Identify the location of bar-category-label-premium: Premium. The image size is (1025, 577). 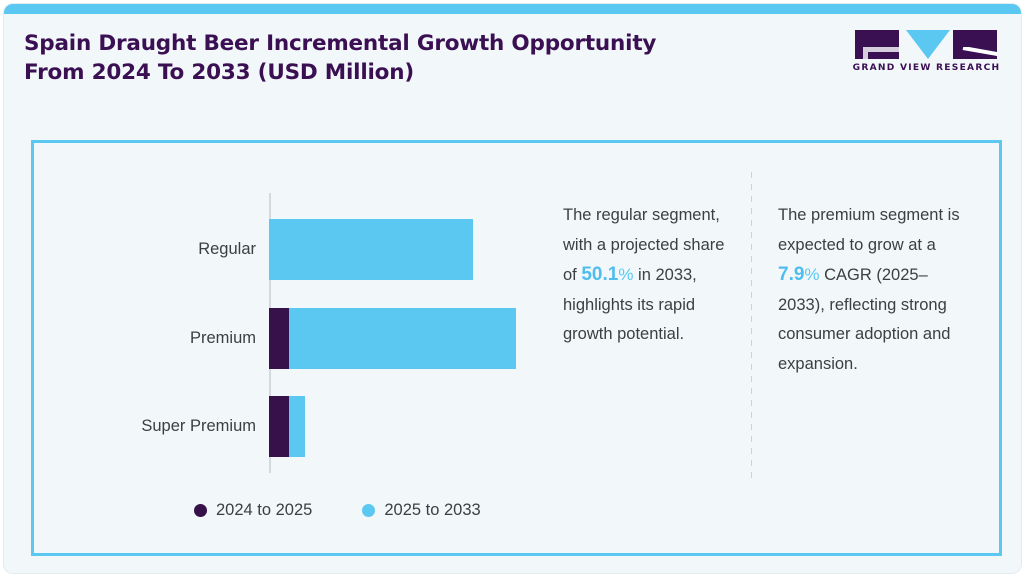
(222, 338).